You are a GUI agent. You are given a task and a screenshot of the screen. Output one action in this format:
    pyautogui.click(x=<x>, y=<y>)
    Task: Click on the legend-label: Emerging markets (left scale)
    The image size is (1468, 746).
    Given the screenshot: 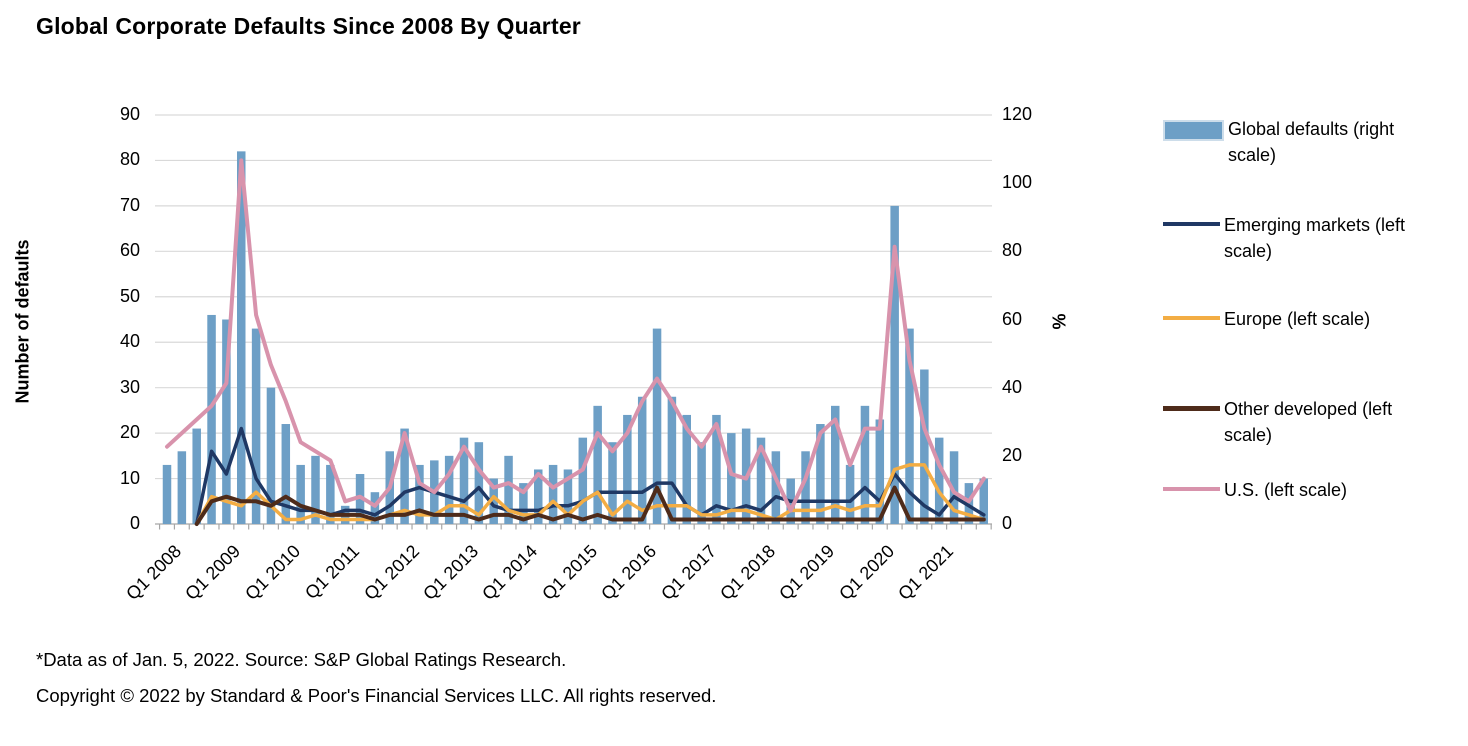 What is the action you would take?
    pyautogui.click(x=1315, y=238)
    